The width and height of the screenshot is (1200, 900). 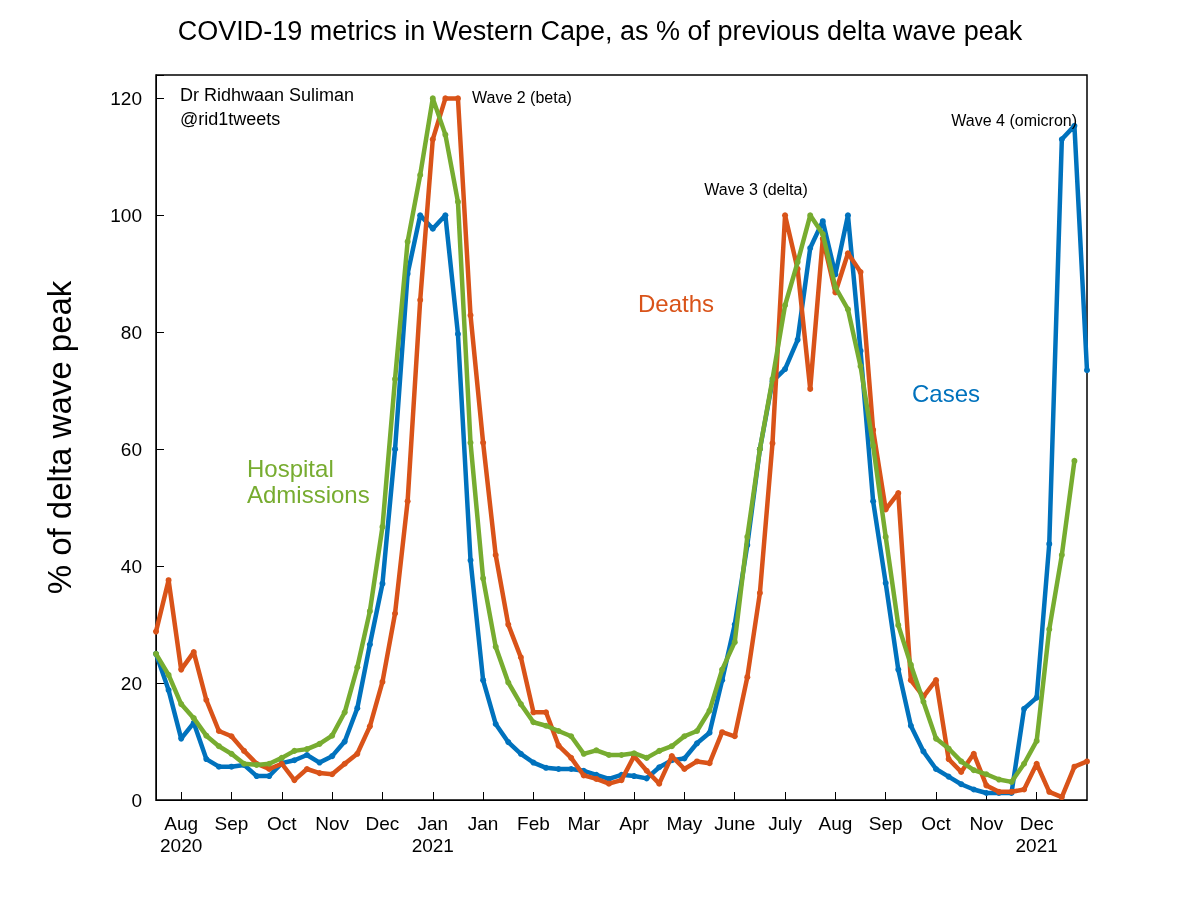 What do you see at coordinates (131, 332) in the screenshot?
I see `y-tick-label: 80` at bounding box center [131, 332].